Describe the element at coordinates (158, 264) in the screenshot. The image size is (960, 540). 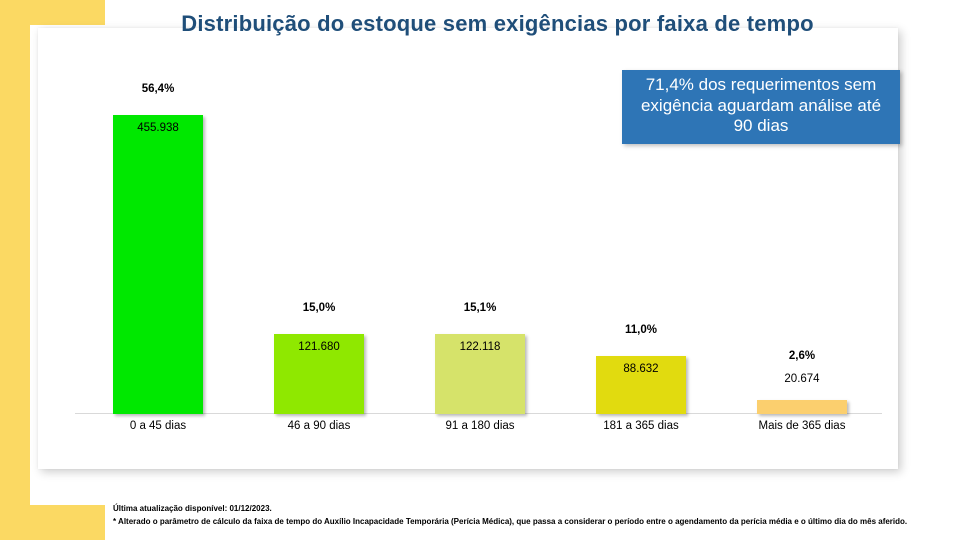
I see `bar-0 a 45 dias` at that location.